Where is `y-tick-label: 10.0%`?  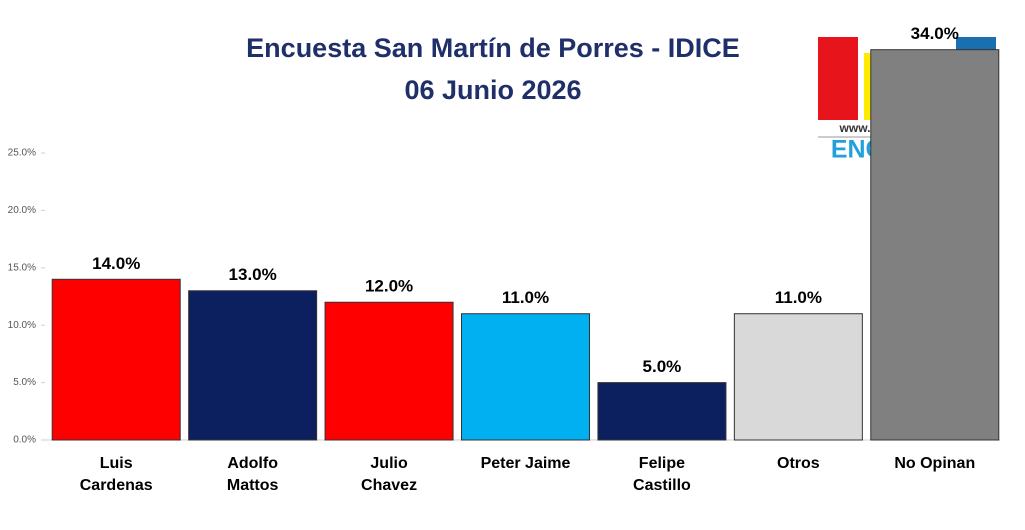
y-tick-label: 10.0% is located at coordinates (22, 325).